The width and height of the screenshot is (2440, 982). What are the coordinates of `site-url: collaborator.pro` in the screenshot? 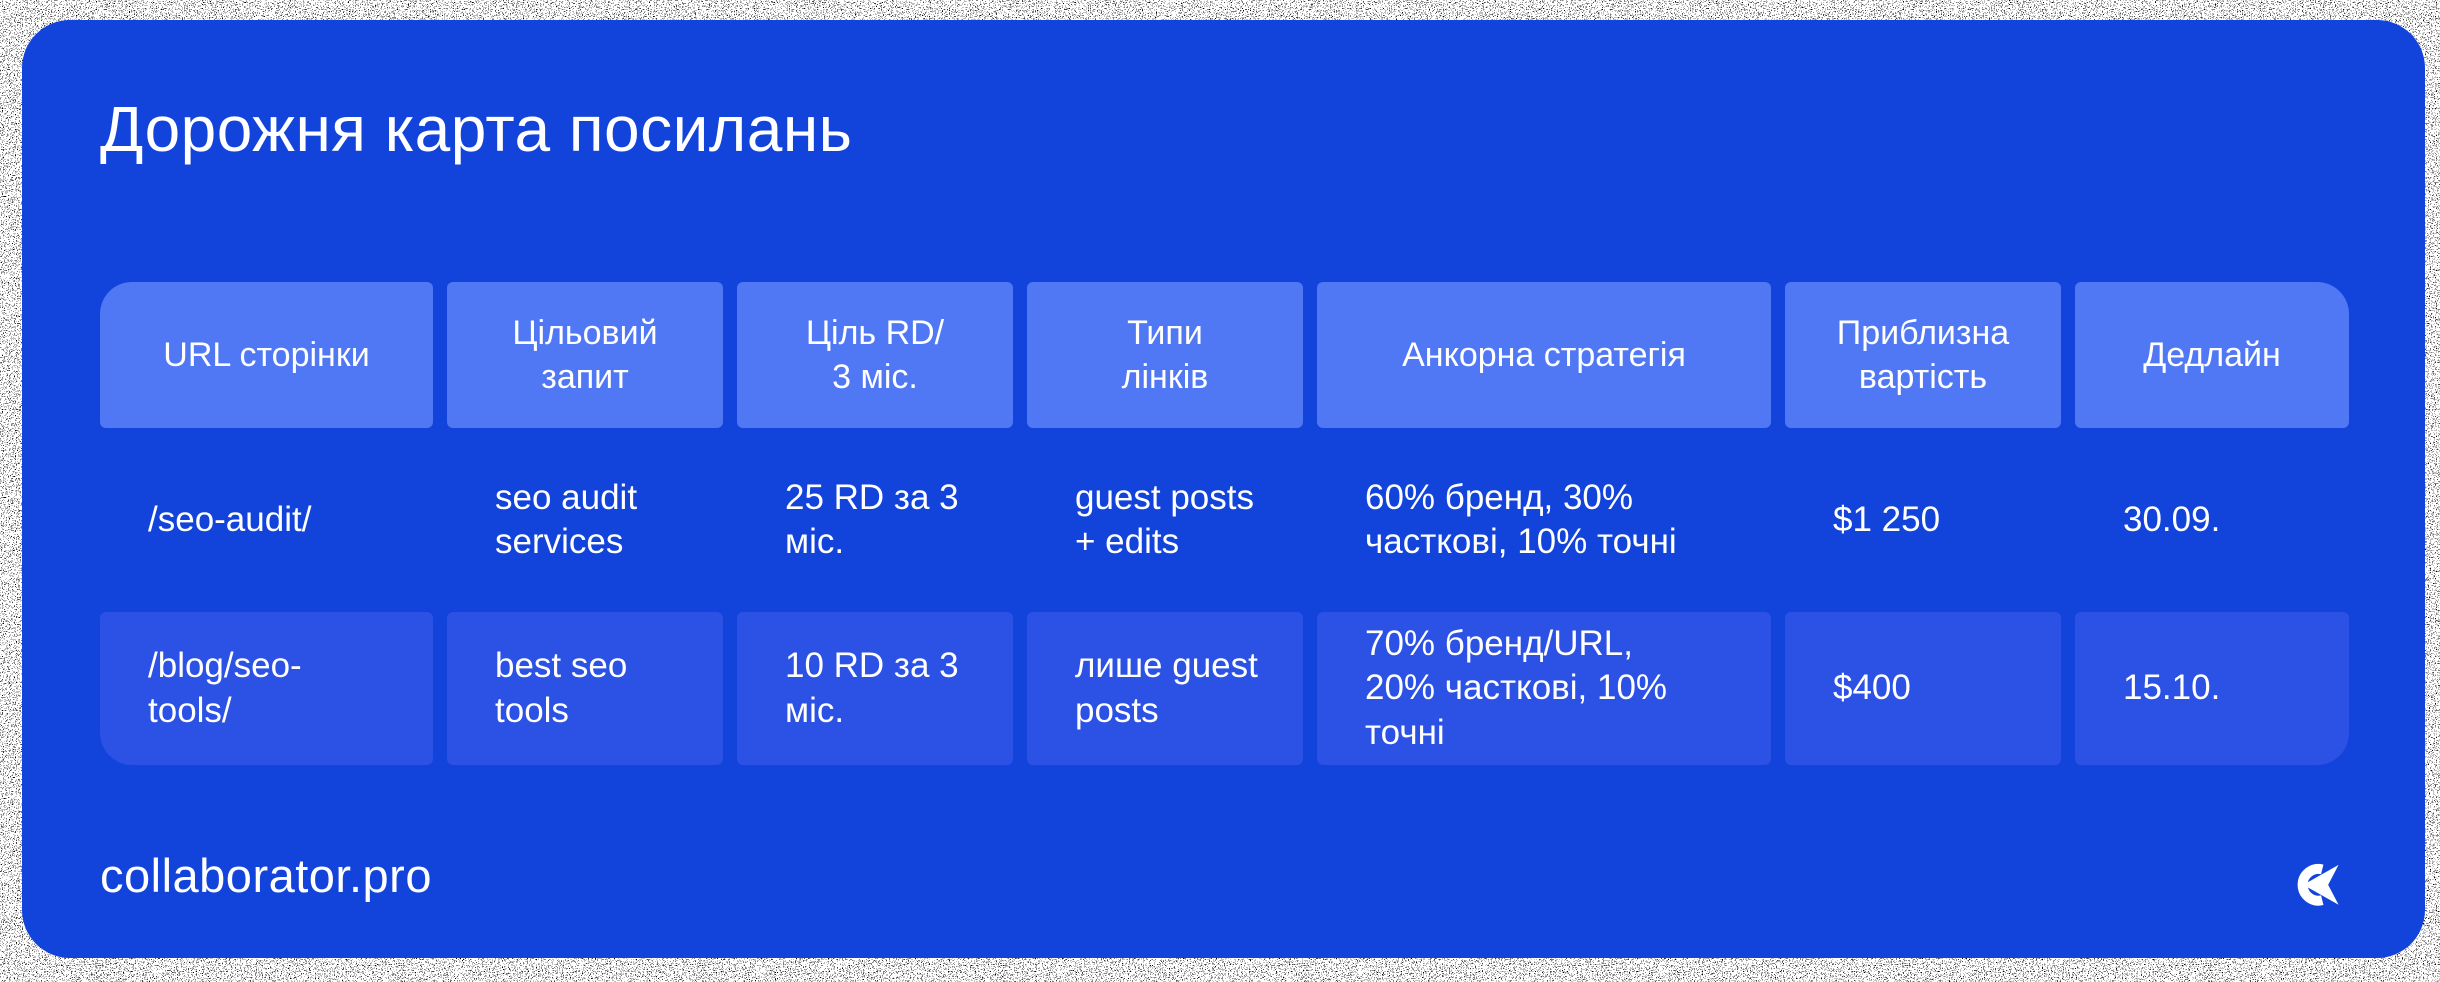 It's located at (266, 875).